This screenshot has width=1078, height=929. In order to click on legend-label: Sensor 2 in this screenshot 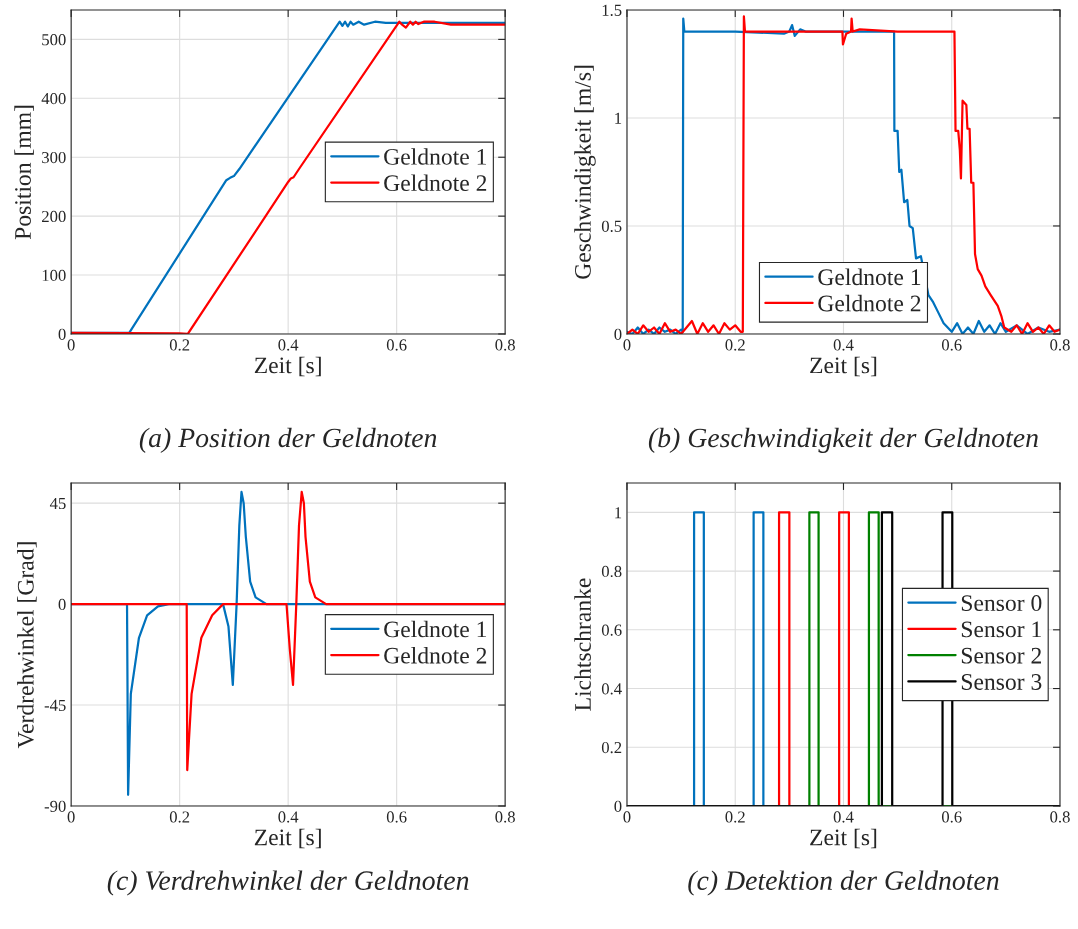, I will do `click(1001, 655)`.